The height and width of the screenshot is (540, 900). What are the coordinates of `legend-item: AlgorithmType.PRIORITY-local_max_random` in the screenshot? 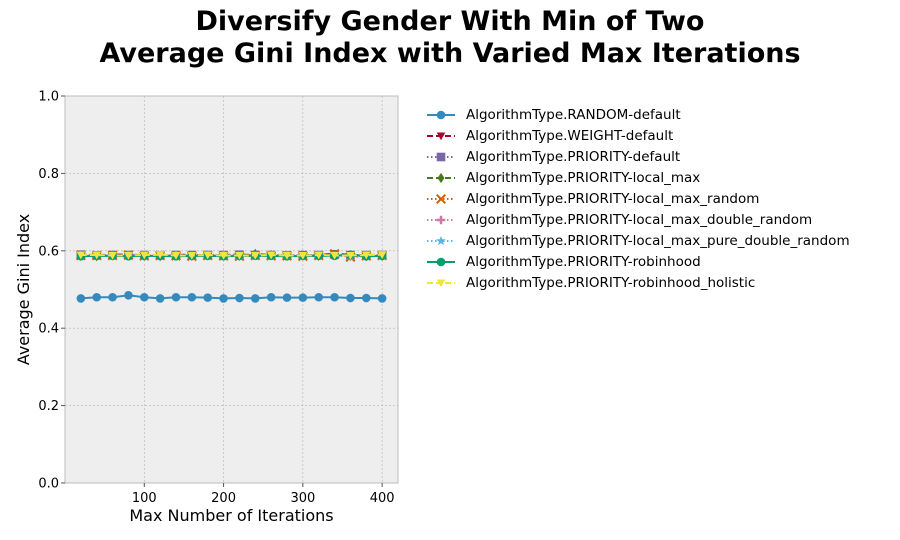 It's located at (638, 198).